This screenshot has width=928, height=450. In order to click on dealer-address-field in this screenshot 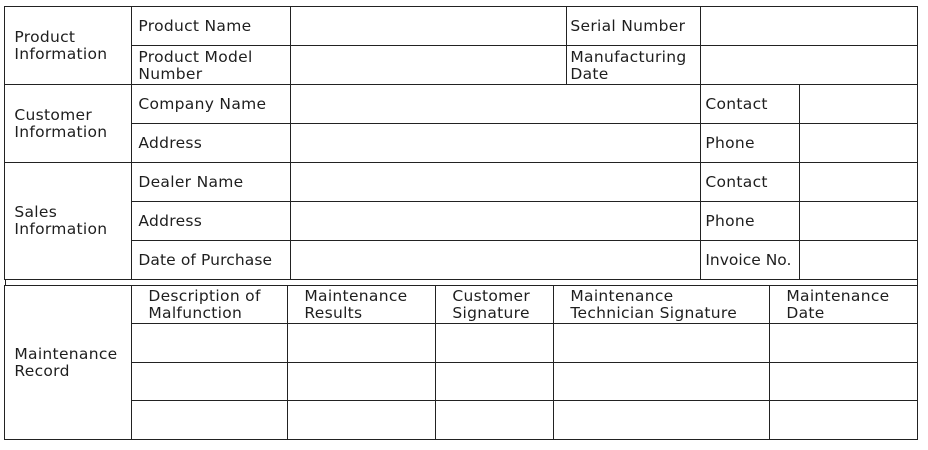, I will do `click(496, 221)`.